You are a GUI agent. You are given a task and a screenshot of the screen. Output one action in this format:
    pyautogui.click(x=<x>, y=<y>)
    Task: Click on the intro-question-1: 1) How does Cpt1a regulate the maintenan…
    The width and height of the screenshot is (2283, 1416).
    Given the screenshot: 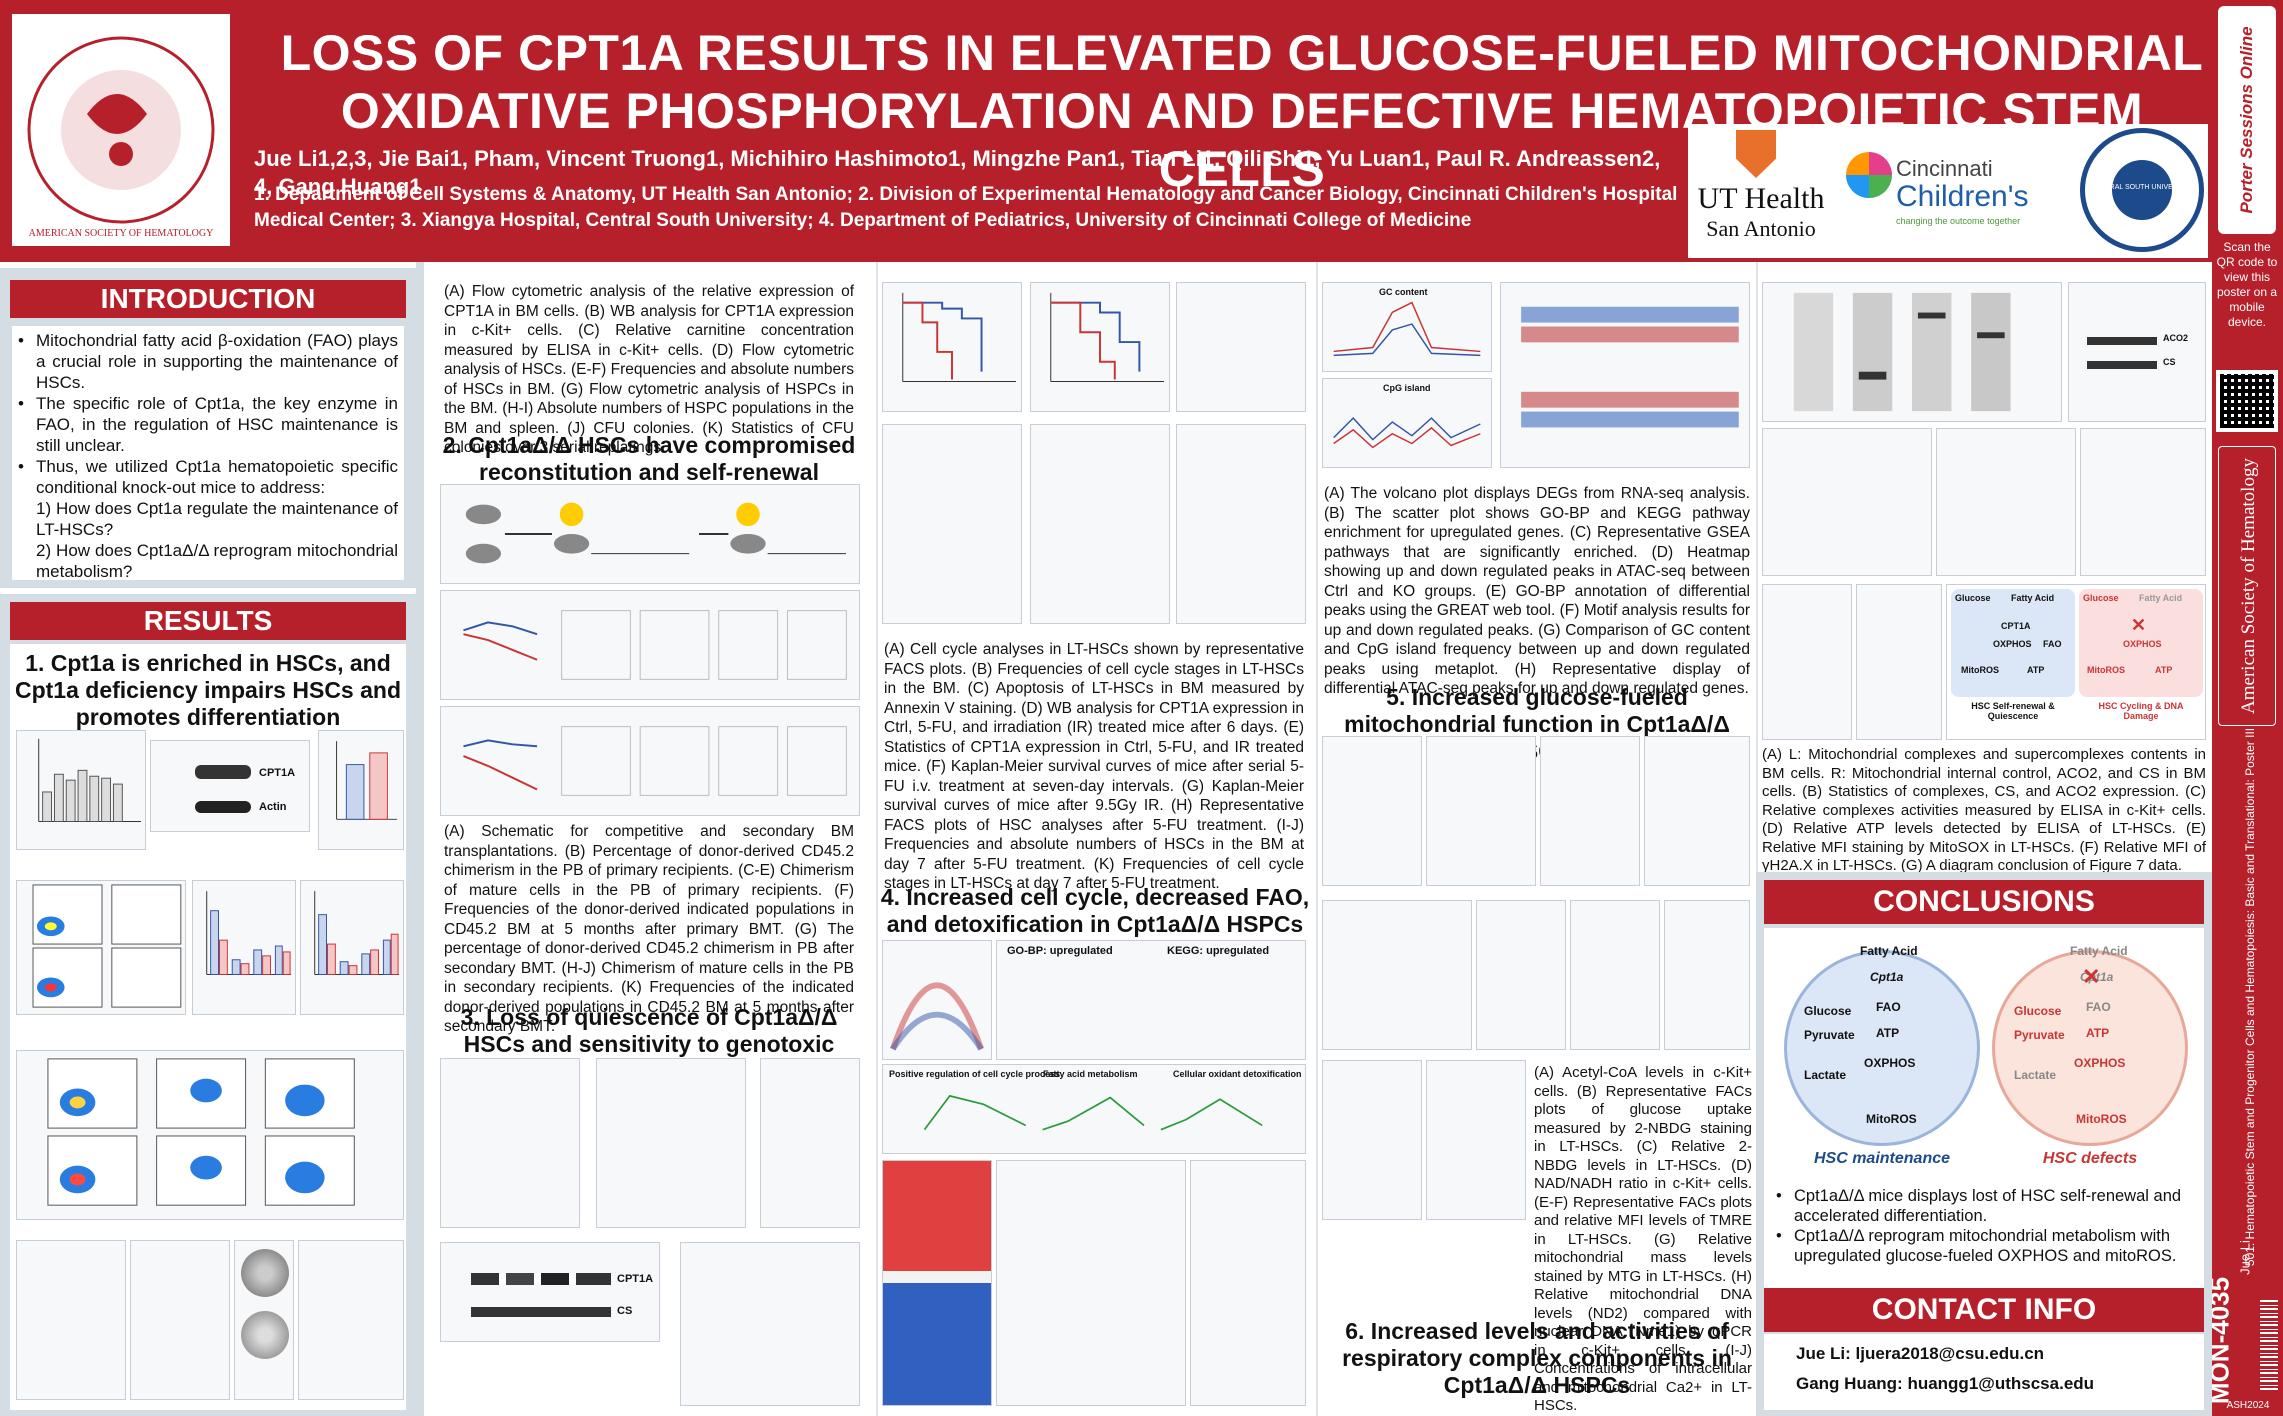 What is the action you would take?
    pyautogui.click(x=217, y=519)
    